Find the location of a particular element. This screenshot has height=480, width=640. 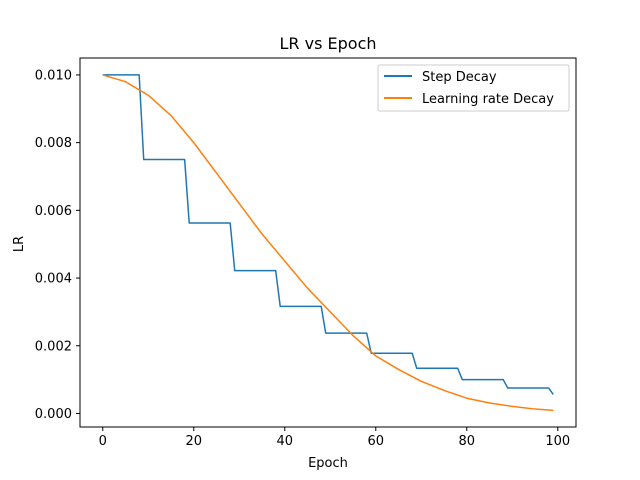

legend-frame is located at coordinates (473, 88).